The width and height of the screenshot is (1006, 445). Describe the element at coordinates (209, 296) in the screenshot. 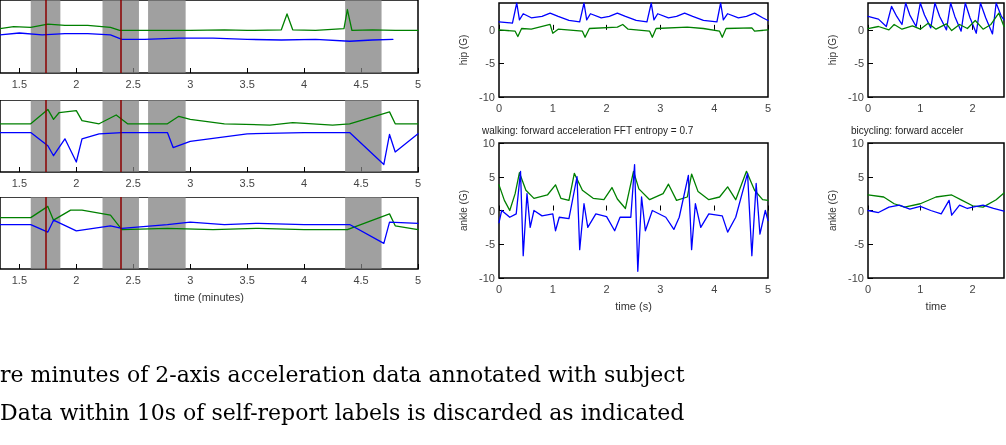

I see `x-axis-title: time (minutes)` at that location.